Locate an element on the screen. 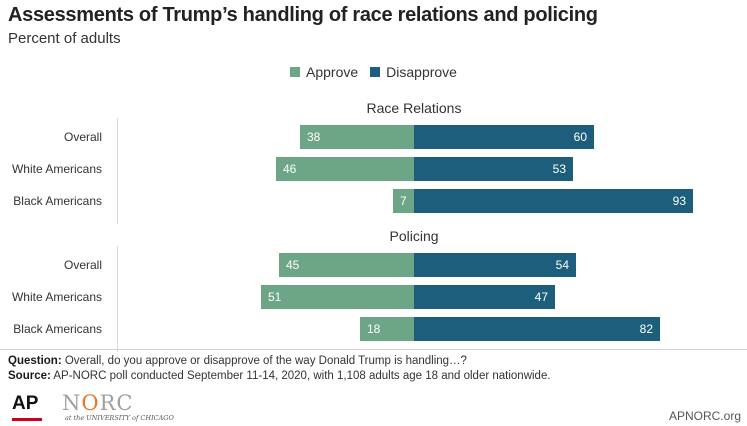  legend-swatch-disapprove is located at coordinates (375, 72).